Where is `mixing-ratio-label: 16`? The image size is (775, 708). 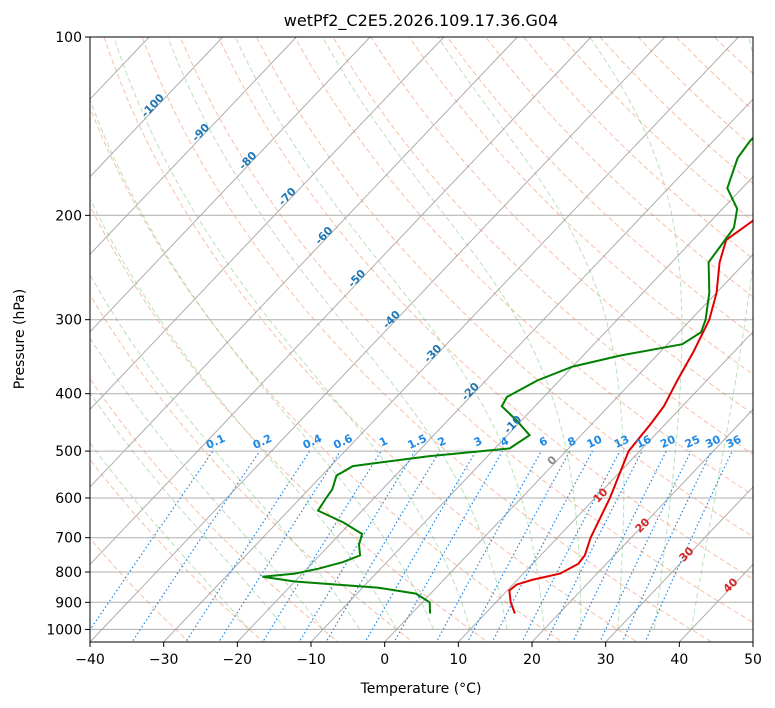
mixing-ratio-label: 16 is located at coordinates (644, 442).